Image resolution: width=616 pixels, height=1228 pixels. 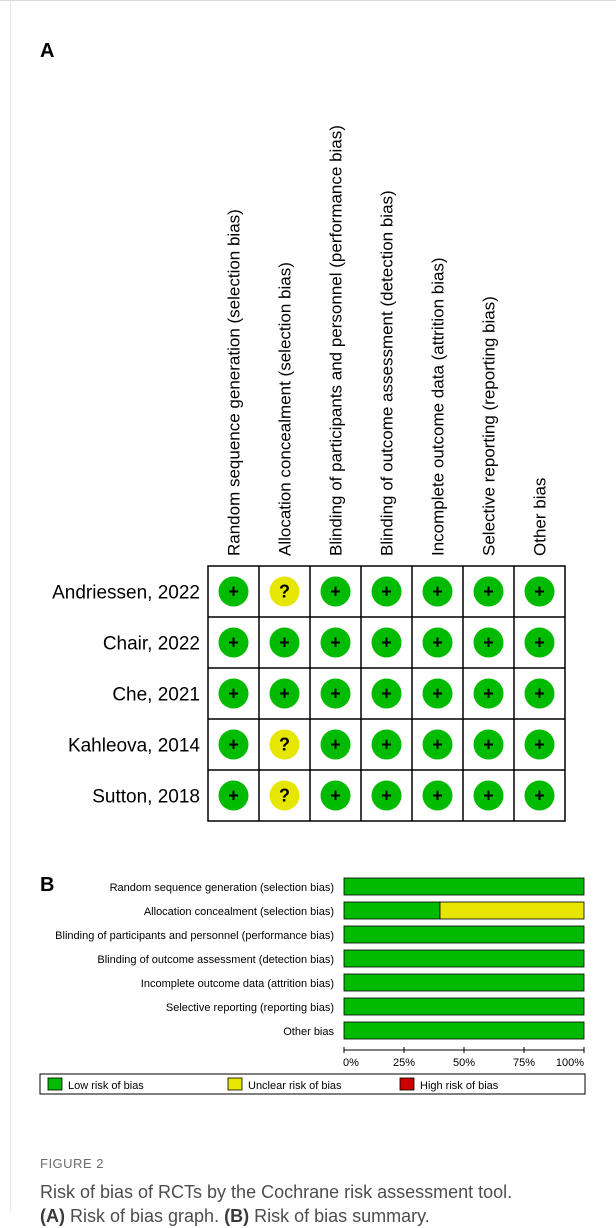 I want to click on domain-header-6: Selective reporting (reporting bias), so click(x=489, y=426).